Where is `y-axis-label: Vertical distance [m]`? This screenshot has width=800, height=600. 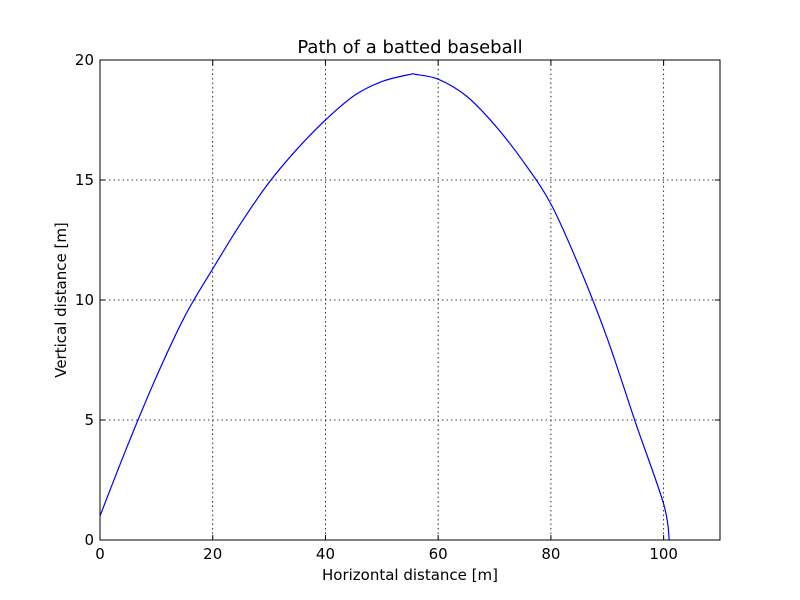
y-axis-label: Vertical distance [m] is located at coordinates (61, 300).